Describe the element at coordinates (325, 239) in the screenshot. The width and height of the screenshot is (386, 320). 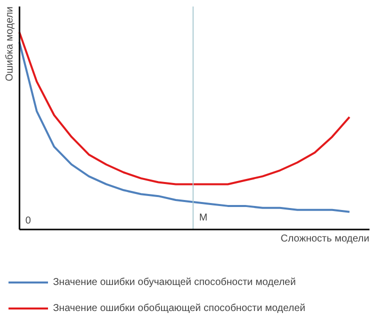
I see `x-axis-title: Сложность модели` at that location.